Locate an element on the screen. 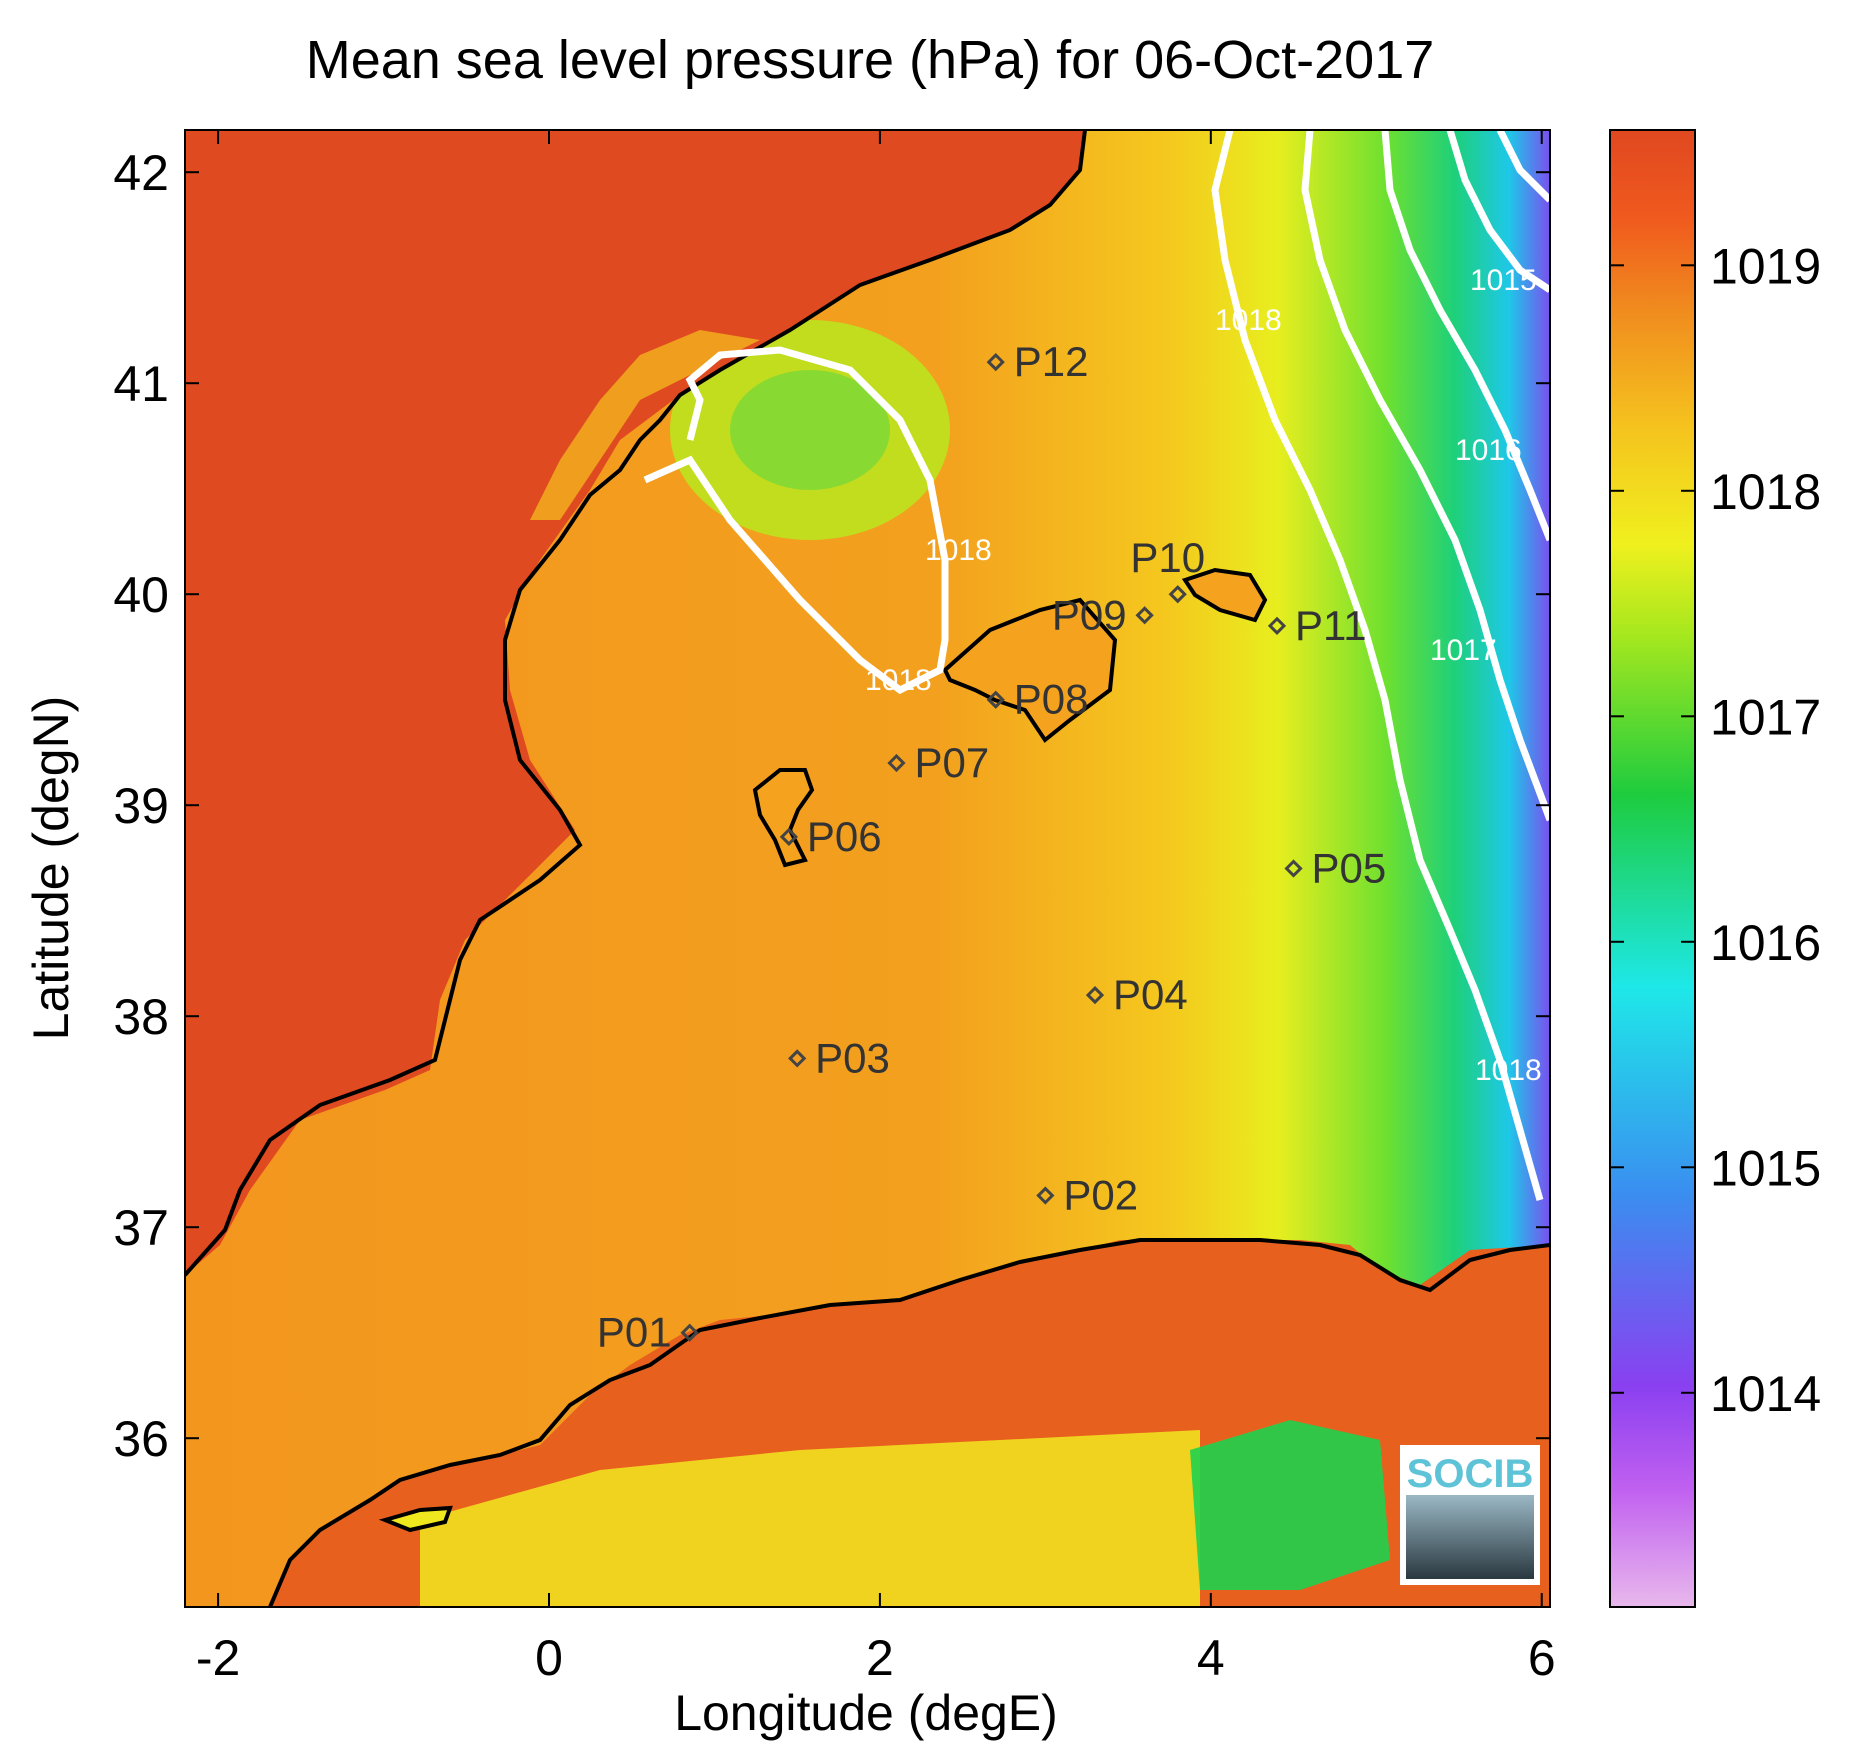 This screenshot has height=1758, width=1854. station-marker: P02 is located at coordinates (1087, 1195).